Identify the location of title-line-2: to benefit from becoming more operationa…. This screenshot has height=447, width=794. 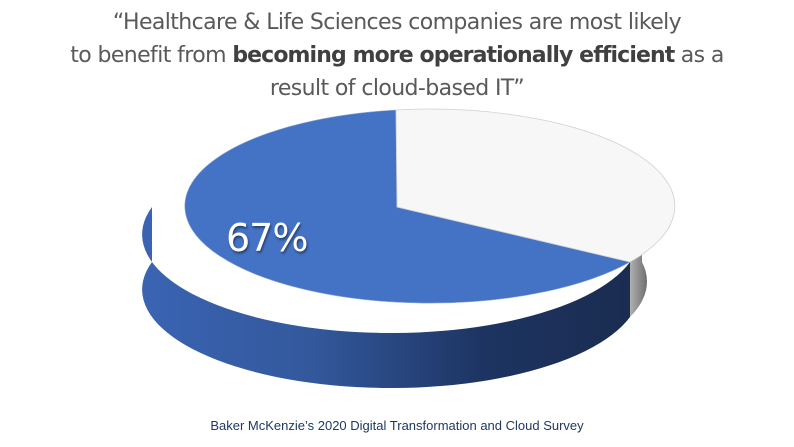
(397, 55).